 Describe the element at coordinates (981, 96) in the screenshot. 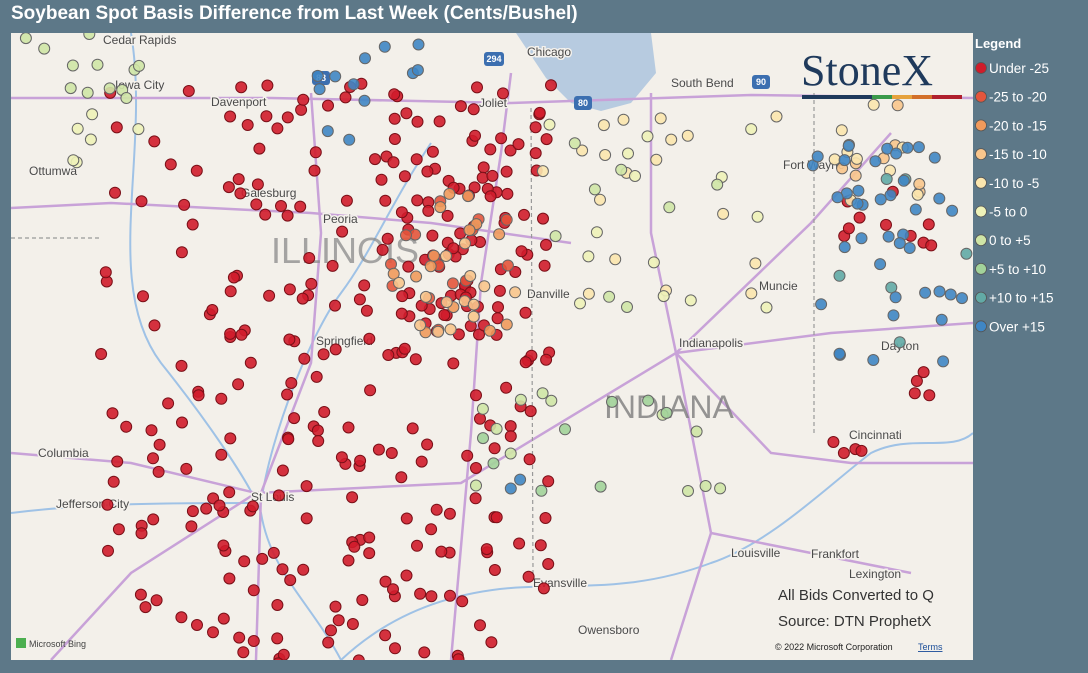

I see `legend-swatch` at that location.